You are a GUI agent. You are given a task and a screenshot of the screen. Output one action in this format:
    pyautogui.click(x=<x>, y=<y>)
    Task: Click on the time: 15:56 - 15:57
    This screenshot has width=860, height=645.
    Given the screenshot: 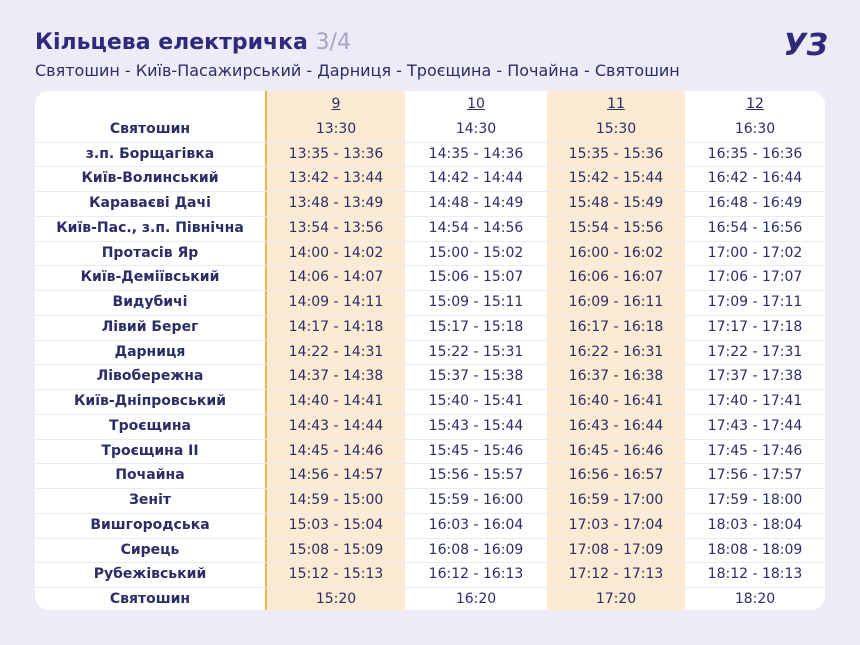 What is the action you would take?
    pyautogui.click(x=476, y=475)
    